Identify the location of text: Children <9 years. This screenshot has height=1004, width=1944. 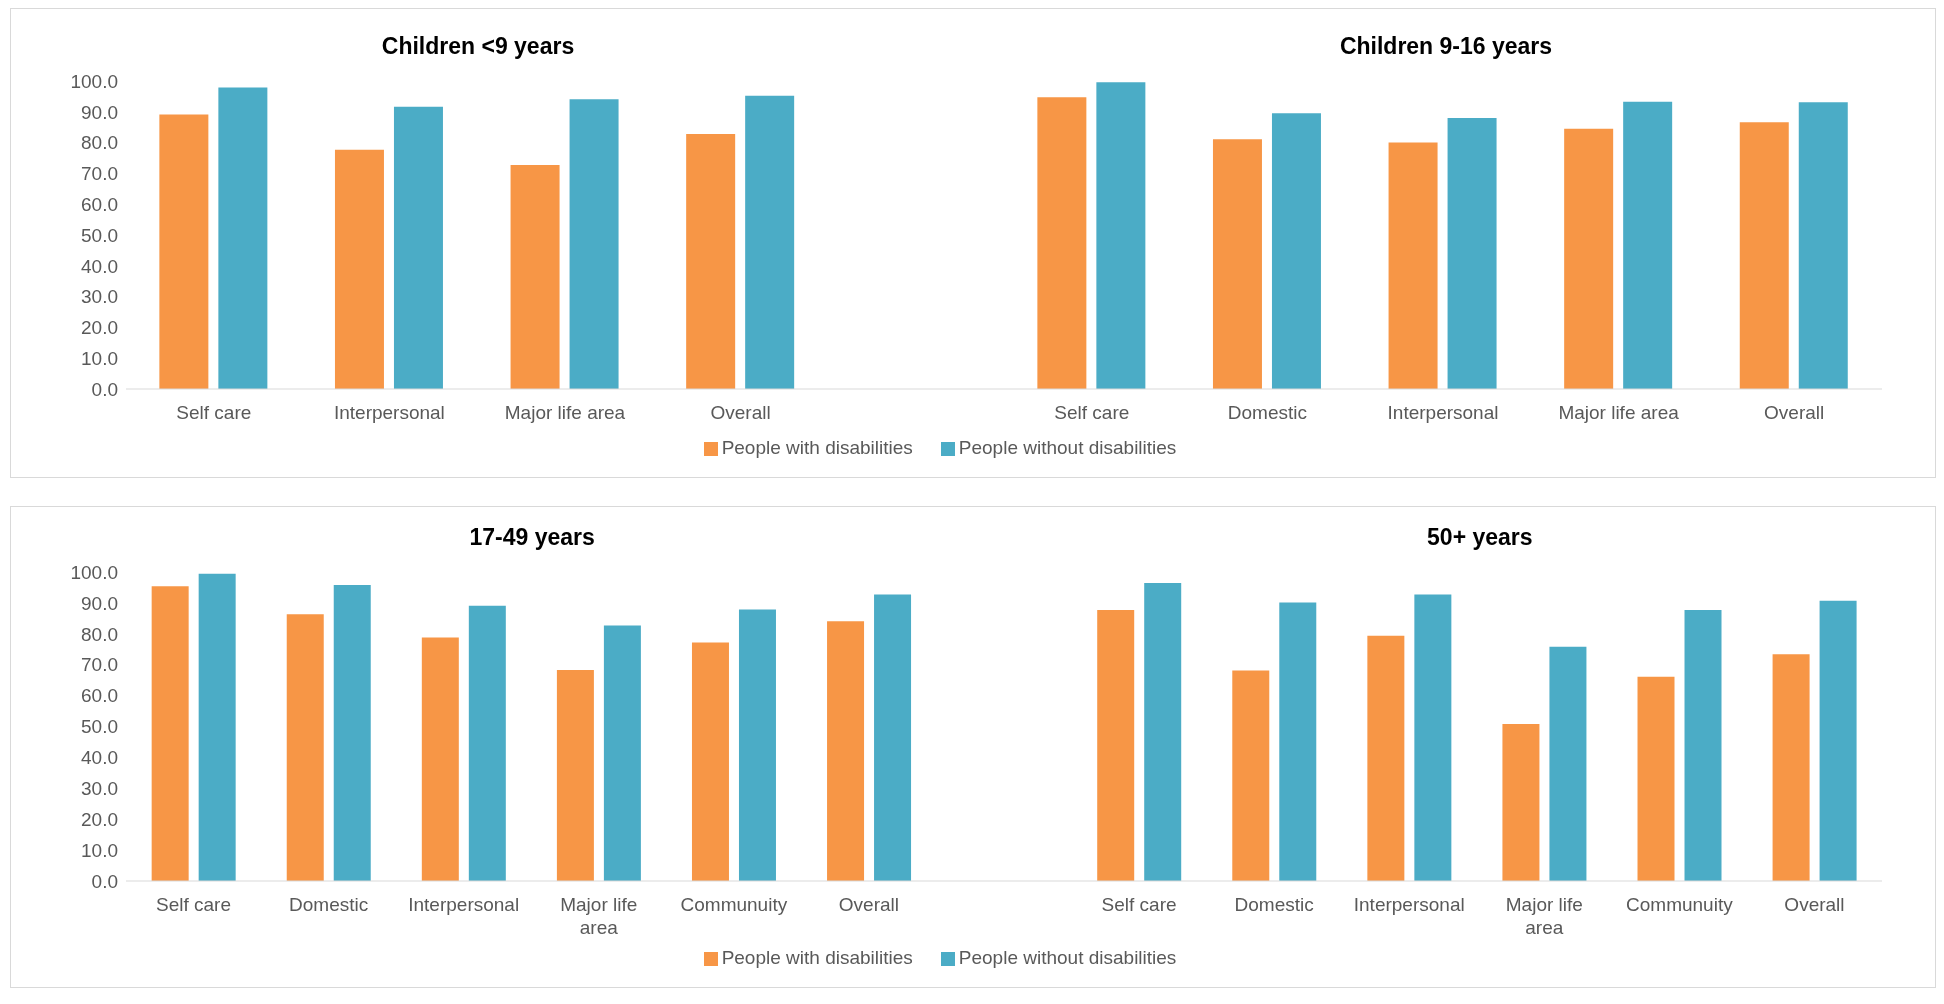
(478, 46).